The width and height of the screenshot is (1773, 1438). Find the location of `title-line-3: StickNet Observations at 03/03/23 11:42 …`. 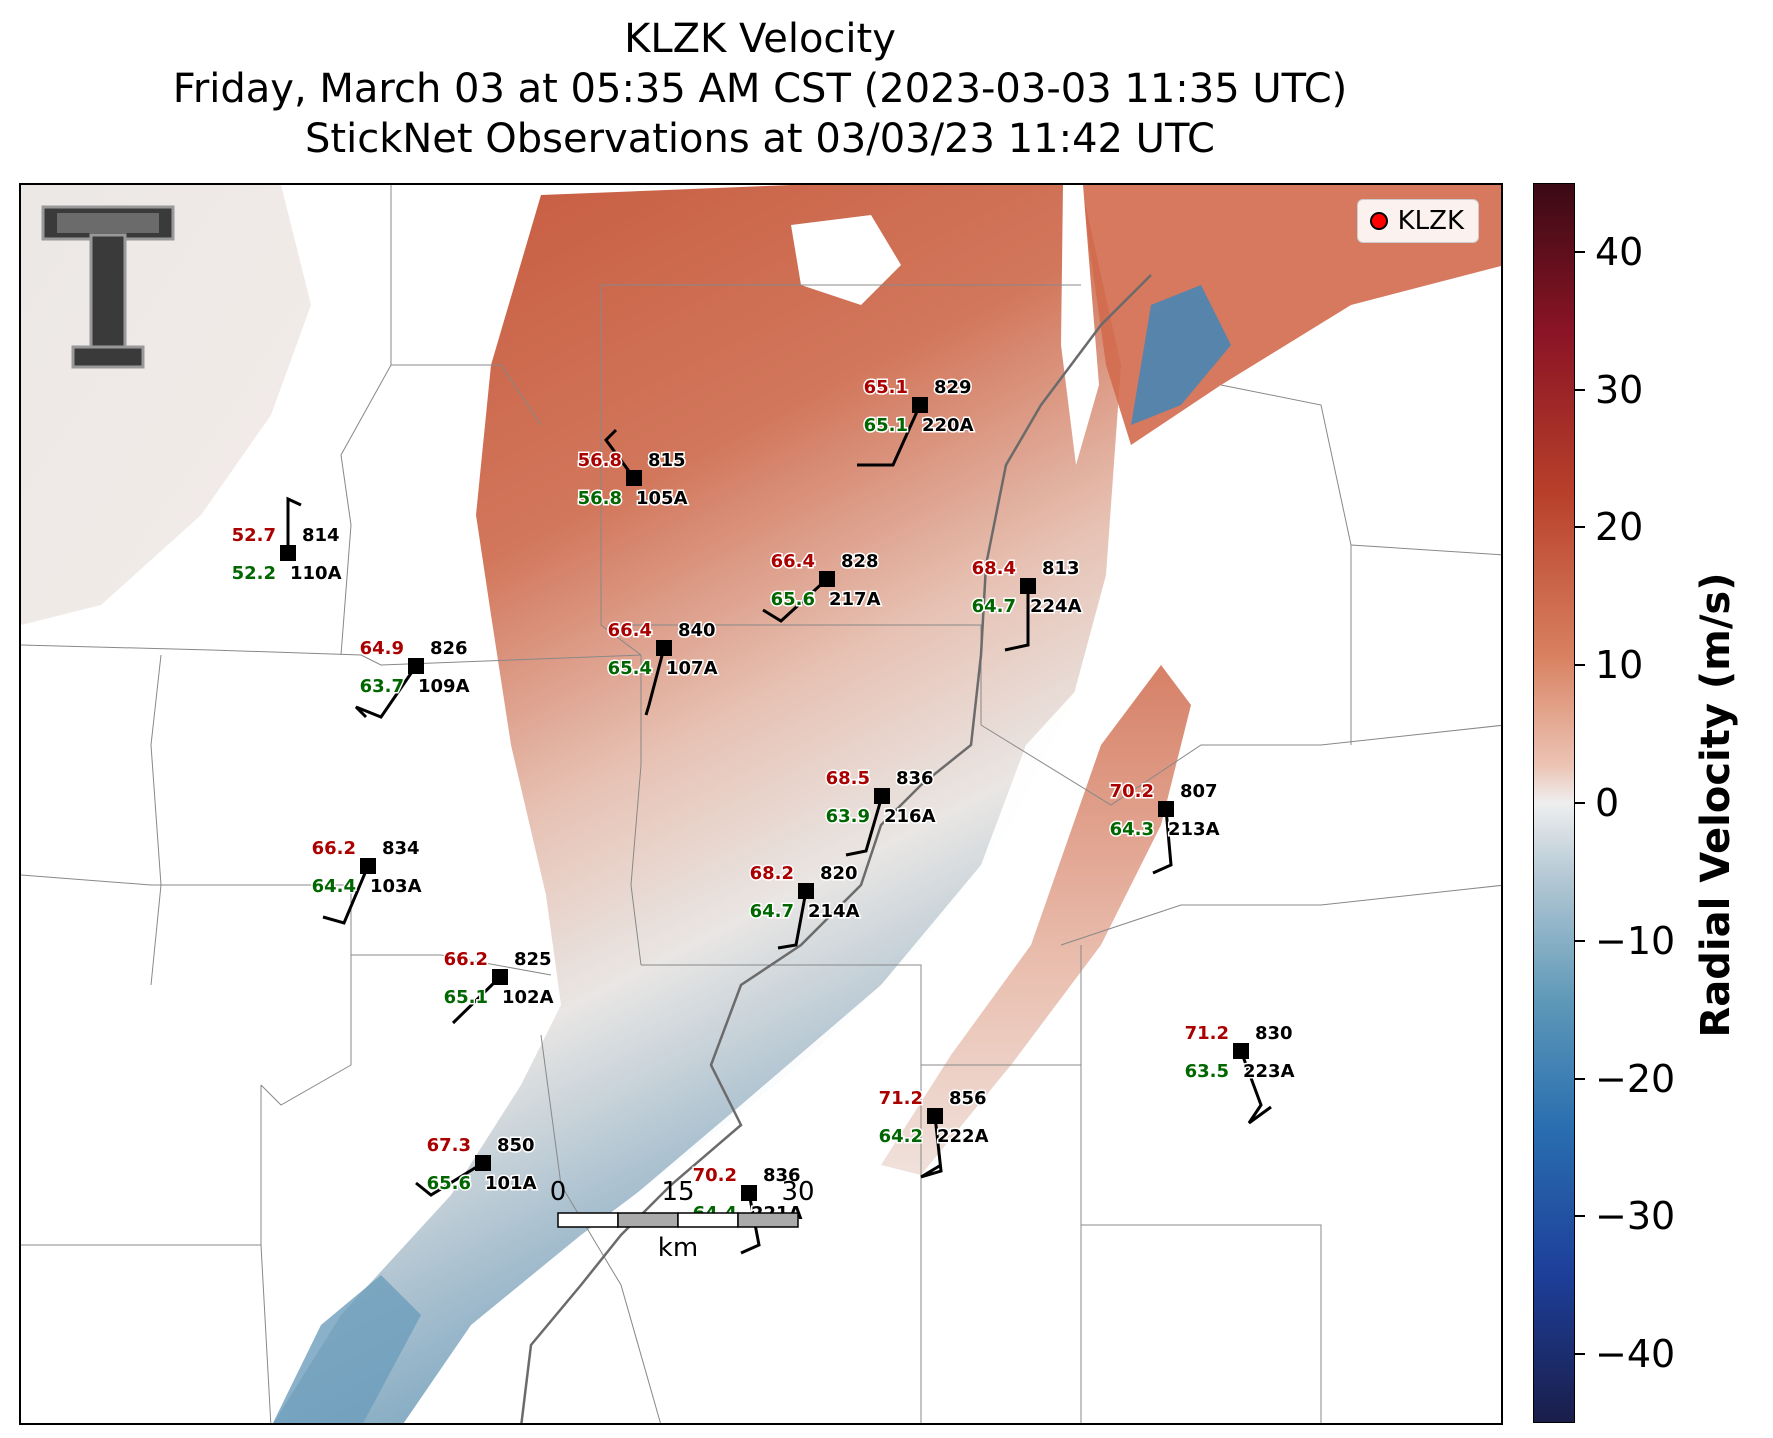

title-line-3: StickNet Observations at 03/03/23 11:42 … is located at coordinates (760, 139).